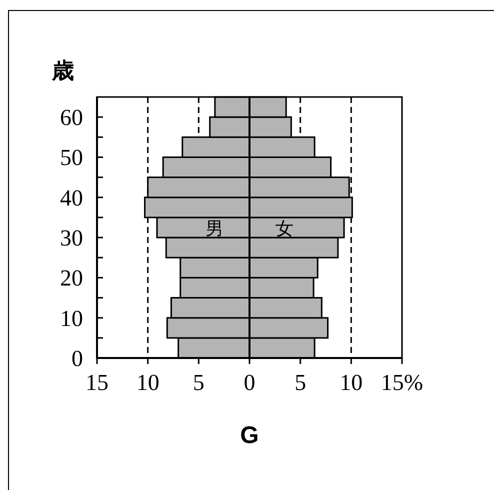 This screenshot has width=494, height=490. What do you see at coordinates (249, 435) in the screenshot?
I see `x-axis-title: G` at bounding box center [249, 435].